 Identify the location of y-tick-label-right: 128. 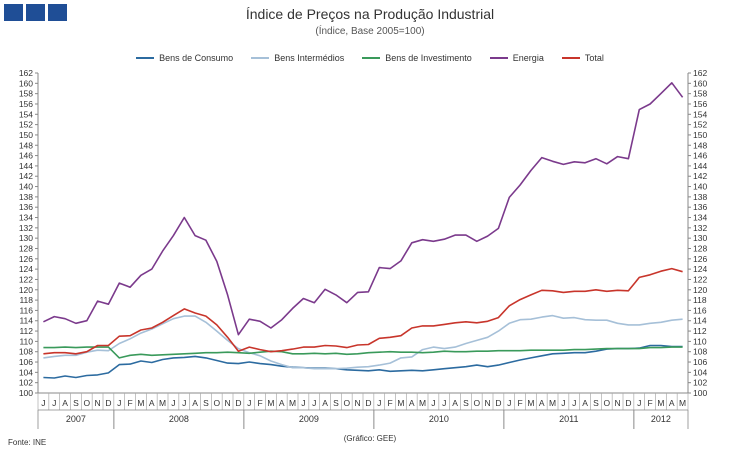
(700, 248).